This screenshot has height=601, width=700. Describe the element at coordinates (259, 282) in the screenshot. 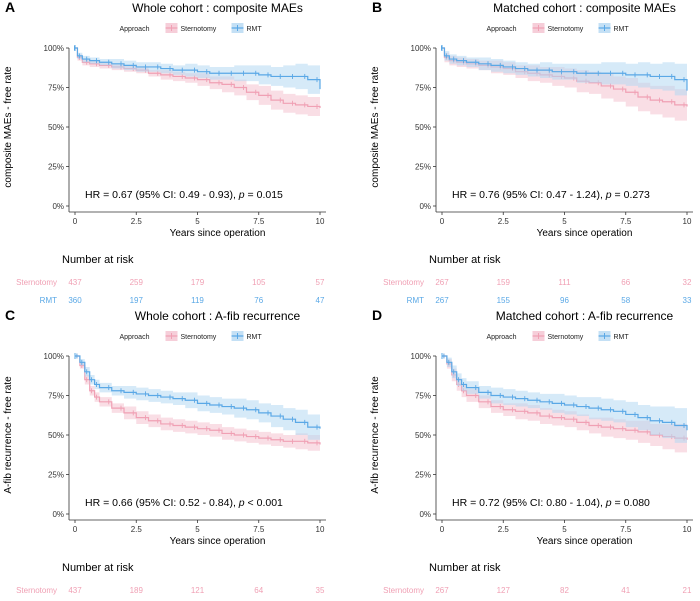

I see `risk-value: 105` at that location.